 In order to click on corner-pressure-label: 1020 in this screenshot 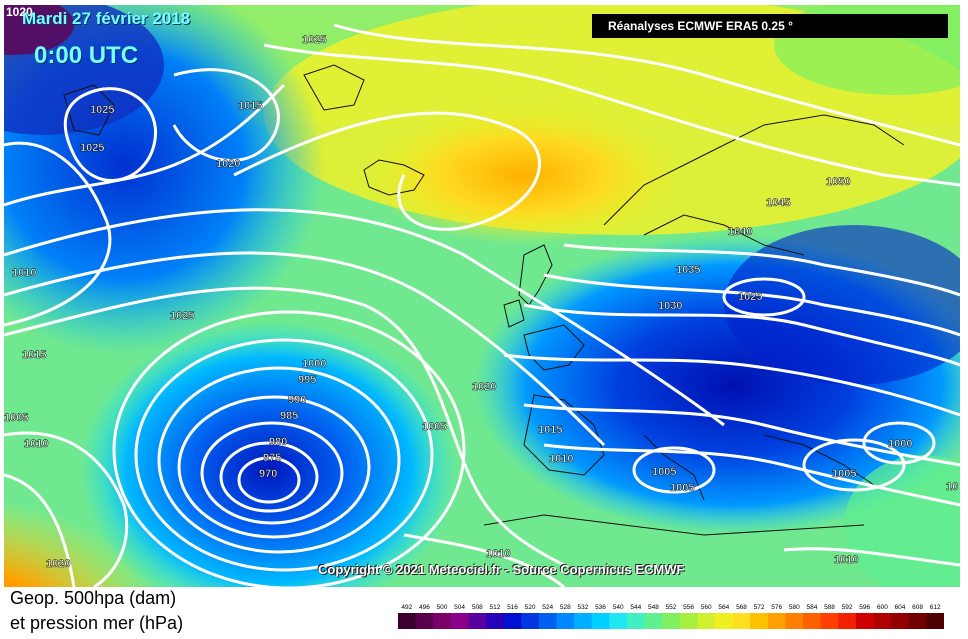, I will do `click(19, 12)`.